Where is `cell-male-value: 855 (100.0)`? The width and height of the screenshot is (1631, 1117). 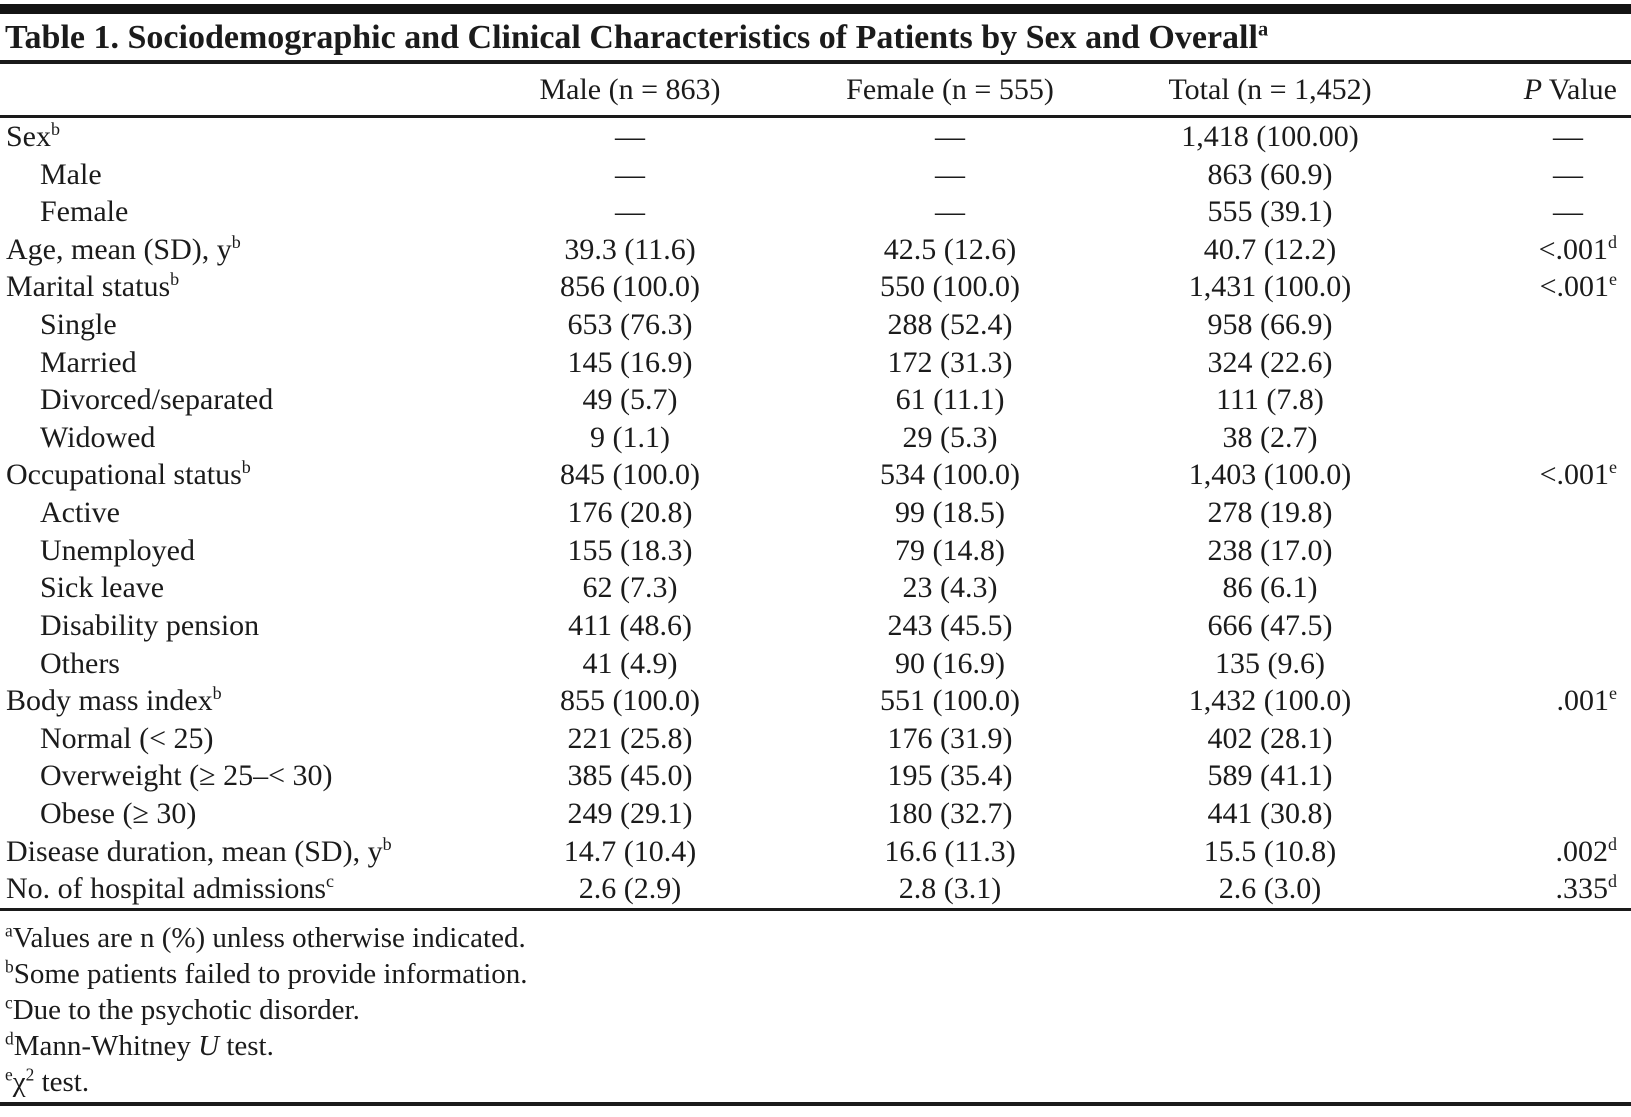 cell-male-value: 855 (100.0) is located at coordinates (630, 701).